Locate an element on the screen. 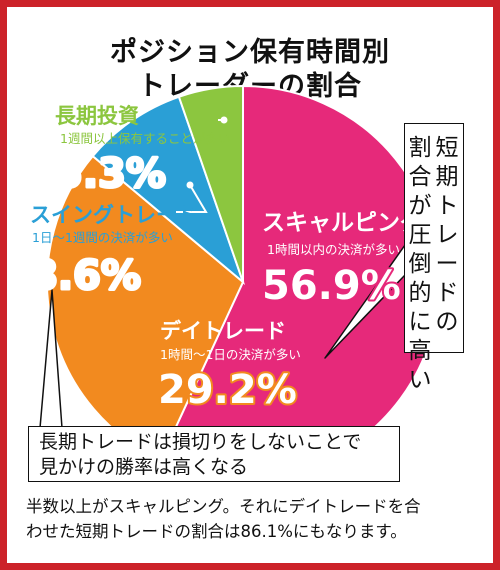 Image resolution: width=500 pixels, height=570 pixels. chart-title-line1: ポジション保有時間別 is located at coordinates (250, 52).